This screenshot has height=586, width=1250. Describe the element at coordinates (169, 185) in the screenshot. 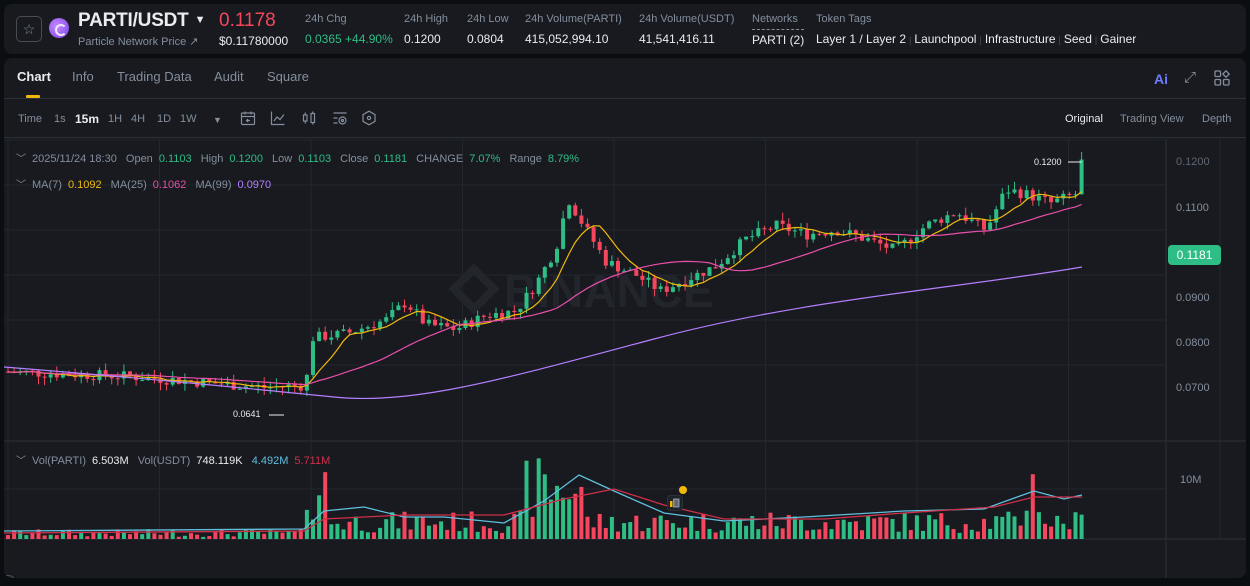

I see `ma25-value: 0.1062` at that location.